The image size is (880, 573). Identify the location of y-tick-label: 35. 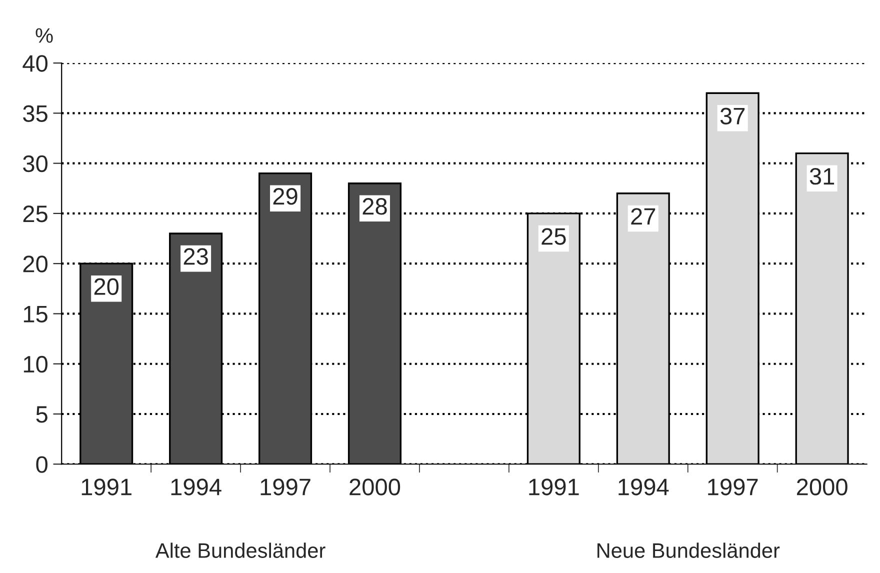
(35, 113).